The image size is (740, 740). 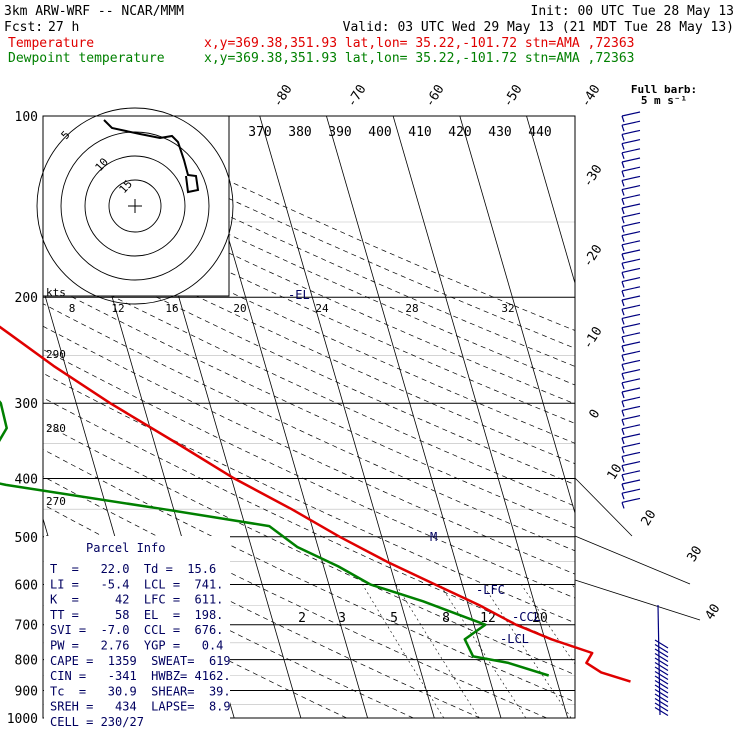 What do you see at coordinates (507, 308) in the screenshot?
I see `speed-label-32: 32` at bounding box center [507, 308].